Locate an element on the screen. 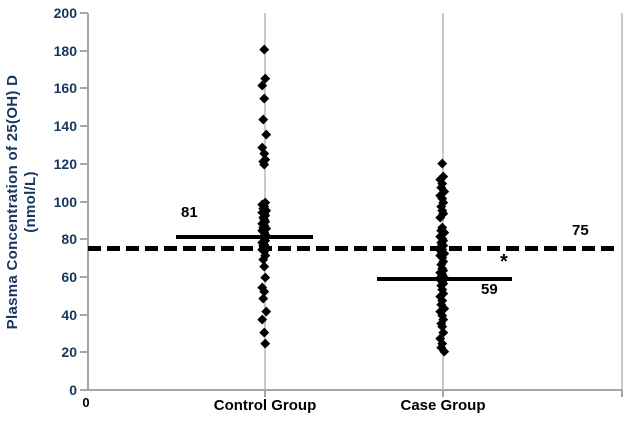 The height and width of the screenshot is (421, 632). gridline-right-border is located at coordinates (622, 201).